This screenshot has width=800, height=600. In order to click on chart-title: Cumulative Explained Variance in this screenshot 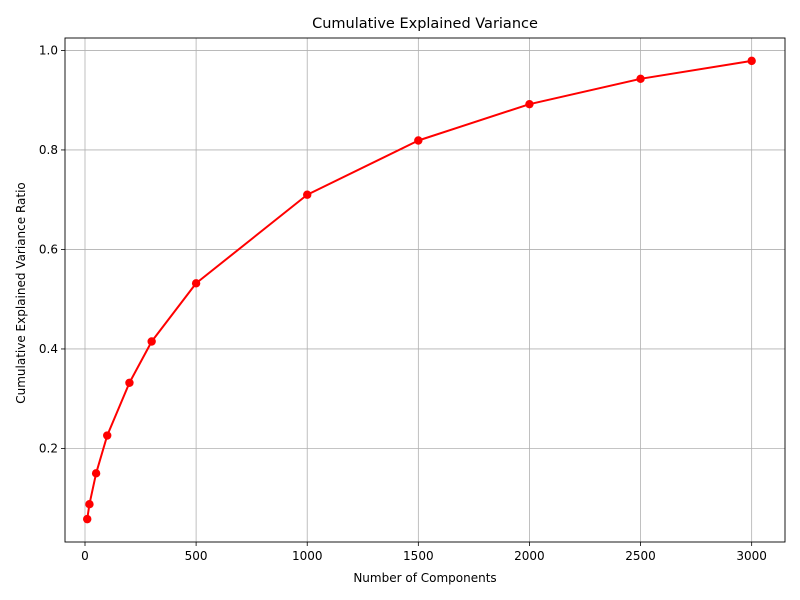, I will do `click(425, 24)`.